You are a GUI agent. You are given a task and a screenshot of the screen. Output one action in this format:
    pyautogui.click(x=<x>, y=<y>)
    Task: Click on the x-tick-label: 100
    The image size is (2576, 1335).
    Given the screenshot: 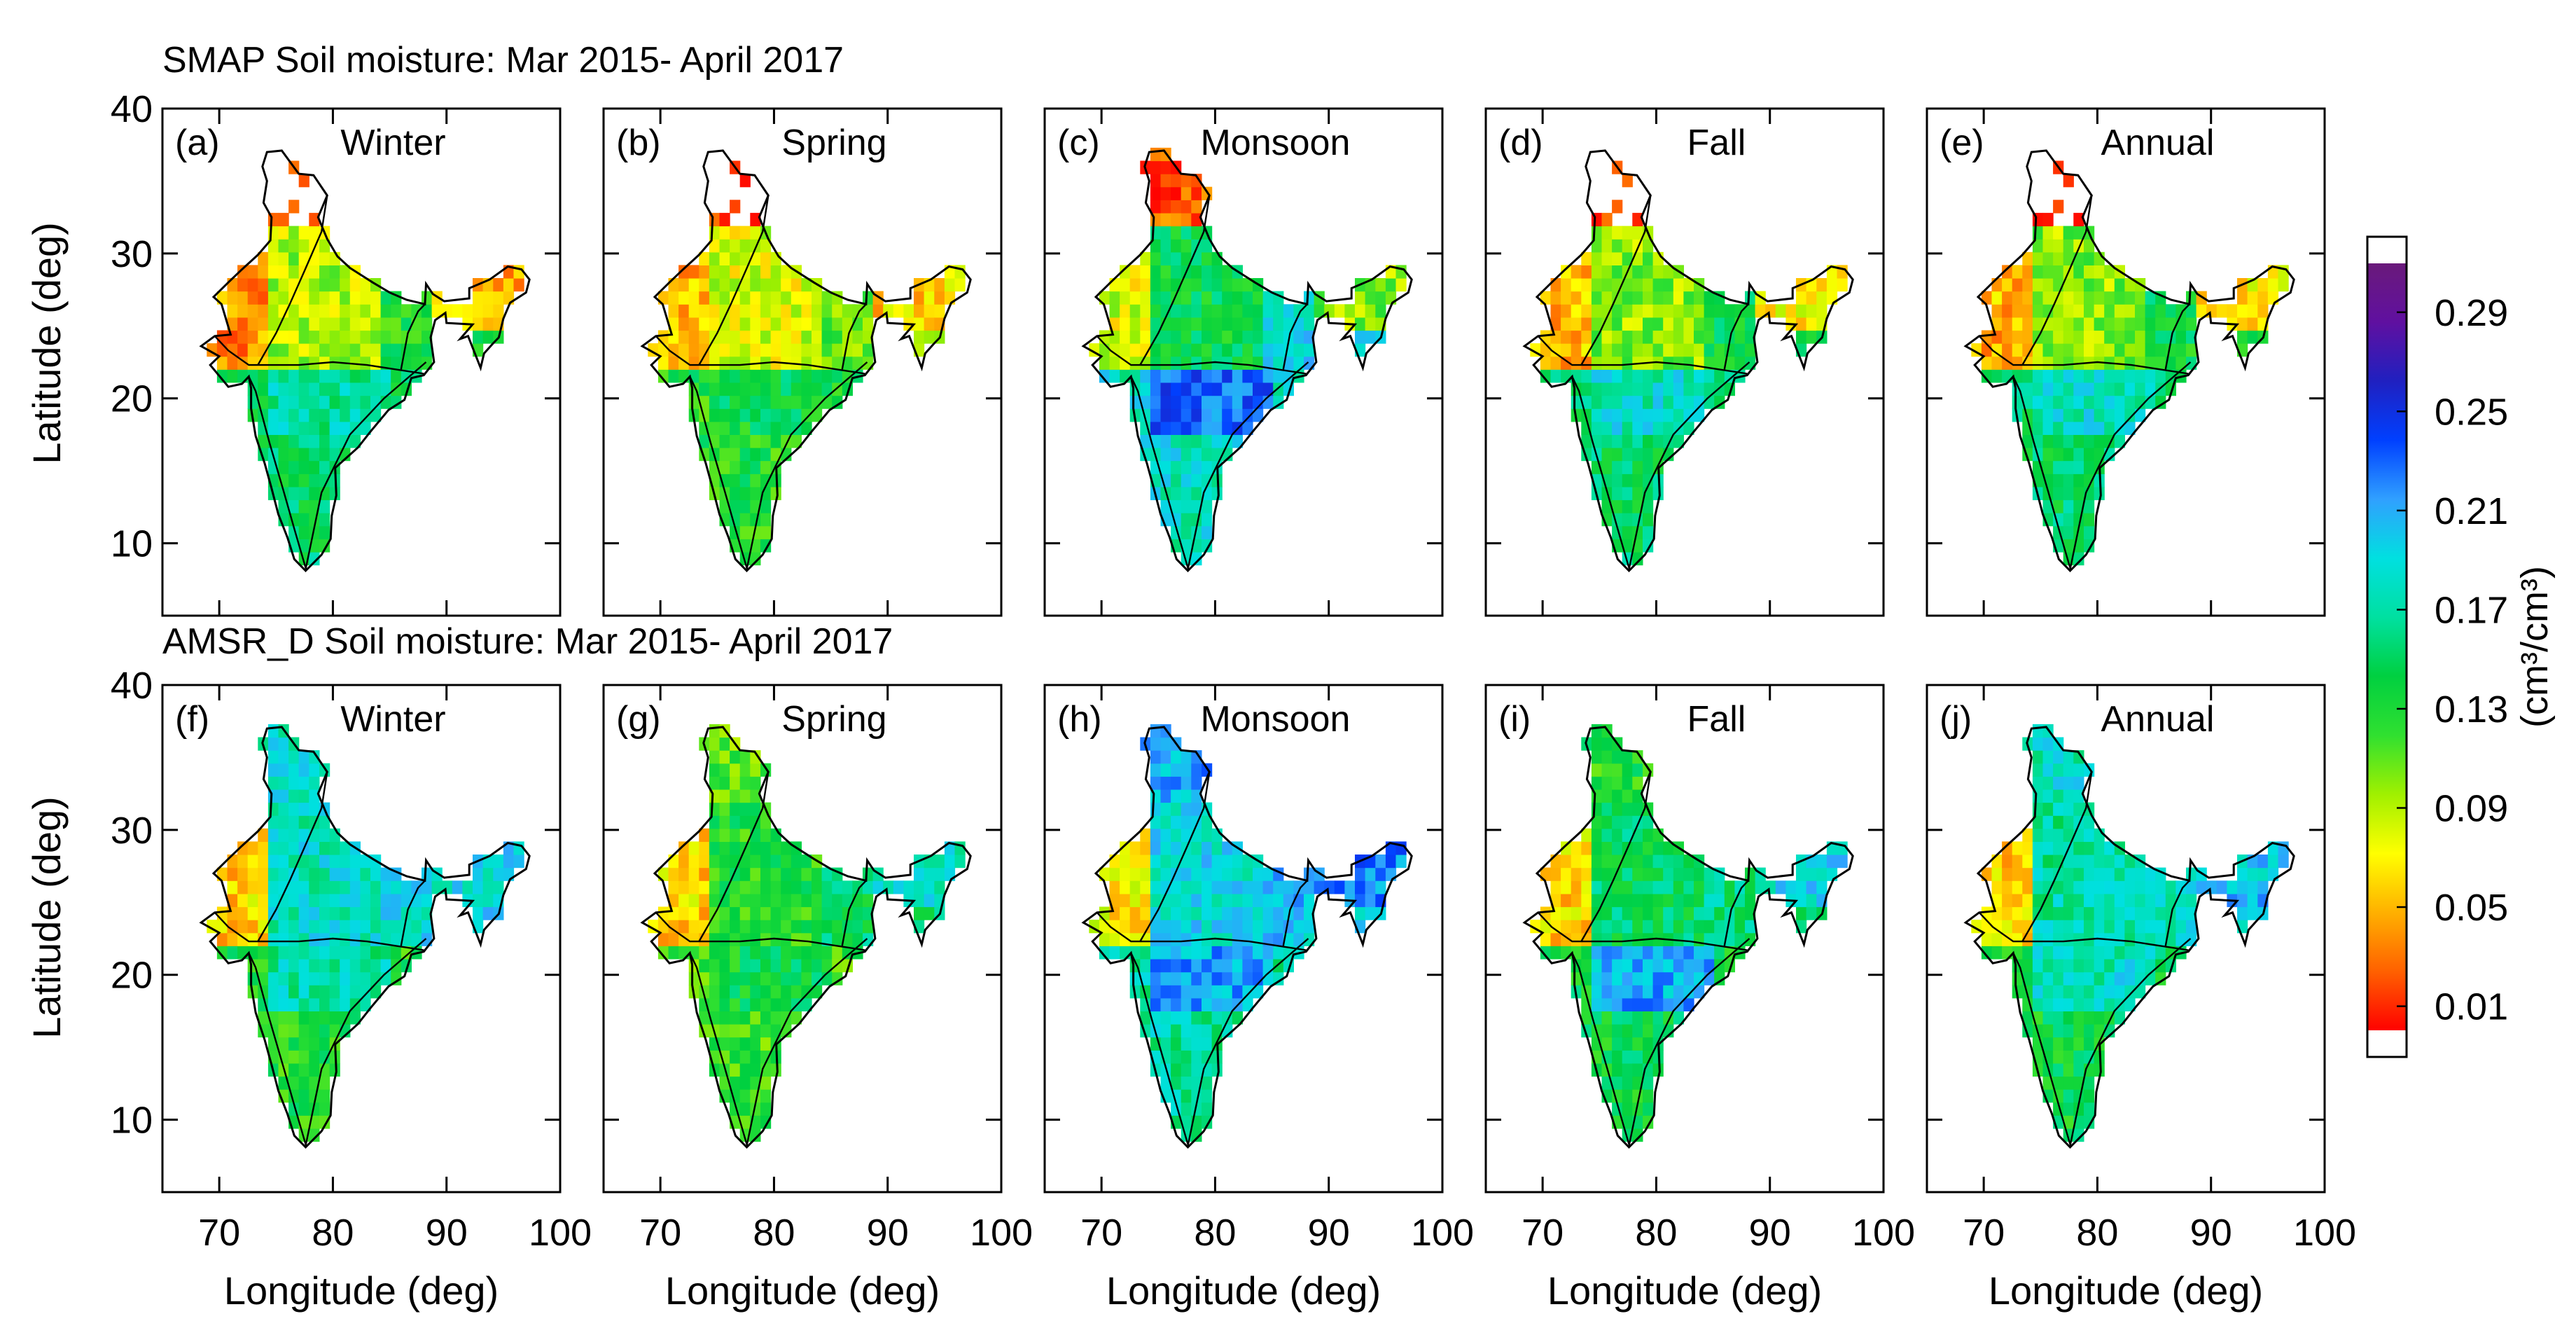 What is the action you would take?
    pyautogui.click(x=2324, y=1233)
    